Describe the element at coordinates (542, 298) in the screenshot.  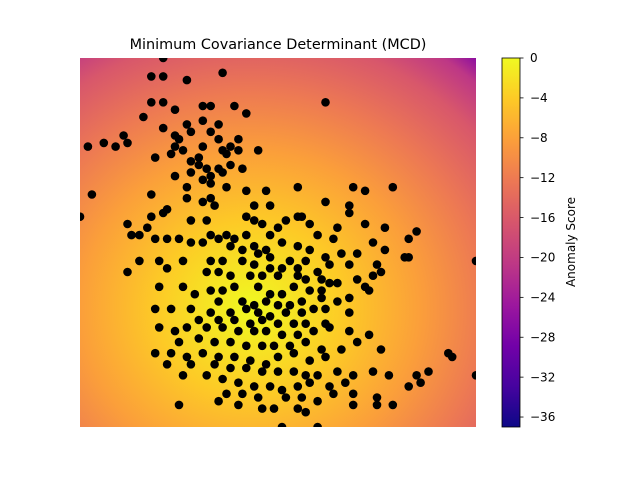
I see `colorbar-tick-label: −24` at that location.